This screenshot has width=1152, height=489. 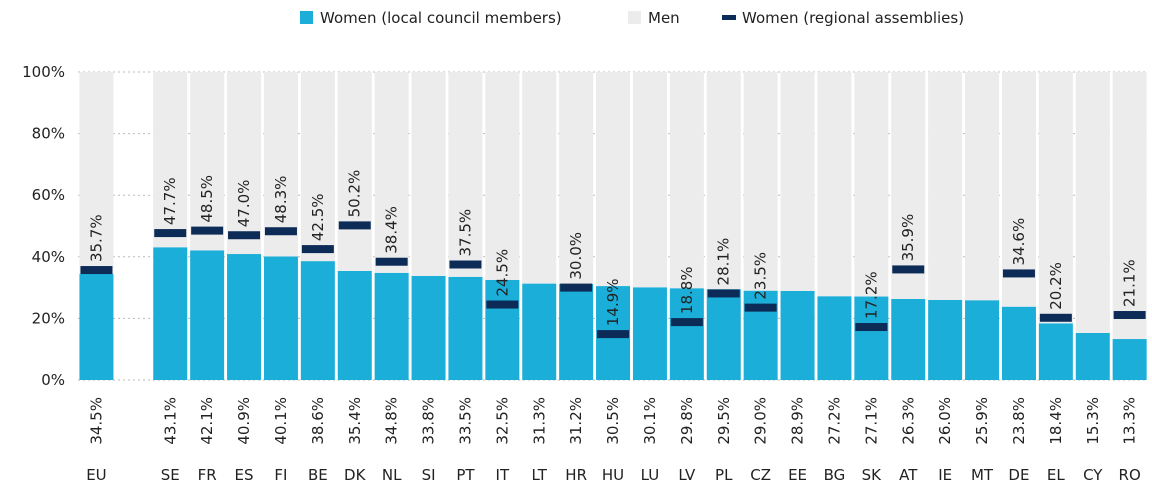 What do you see at coordinates (392, 475) in the screenshot?
I see `x-tick-label: NL` at bounding box center [392, 475].